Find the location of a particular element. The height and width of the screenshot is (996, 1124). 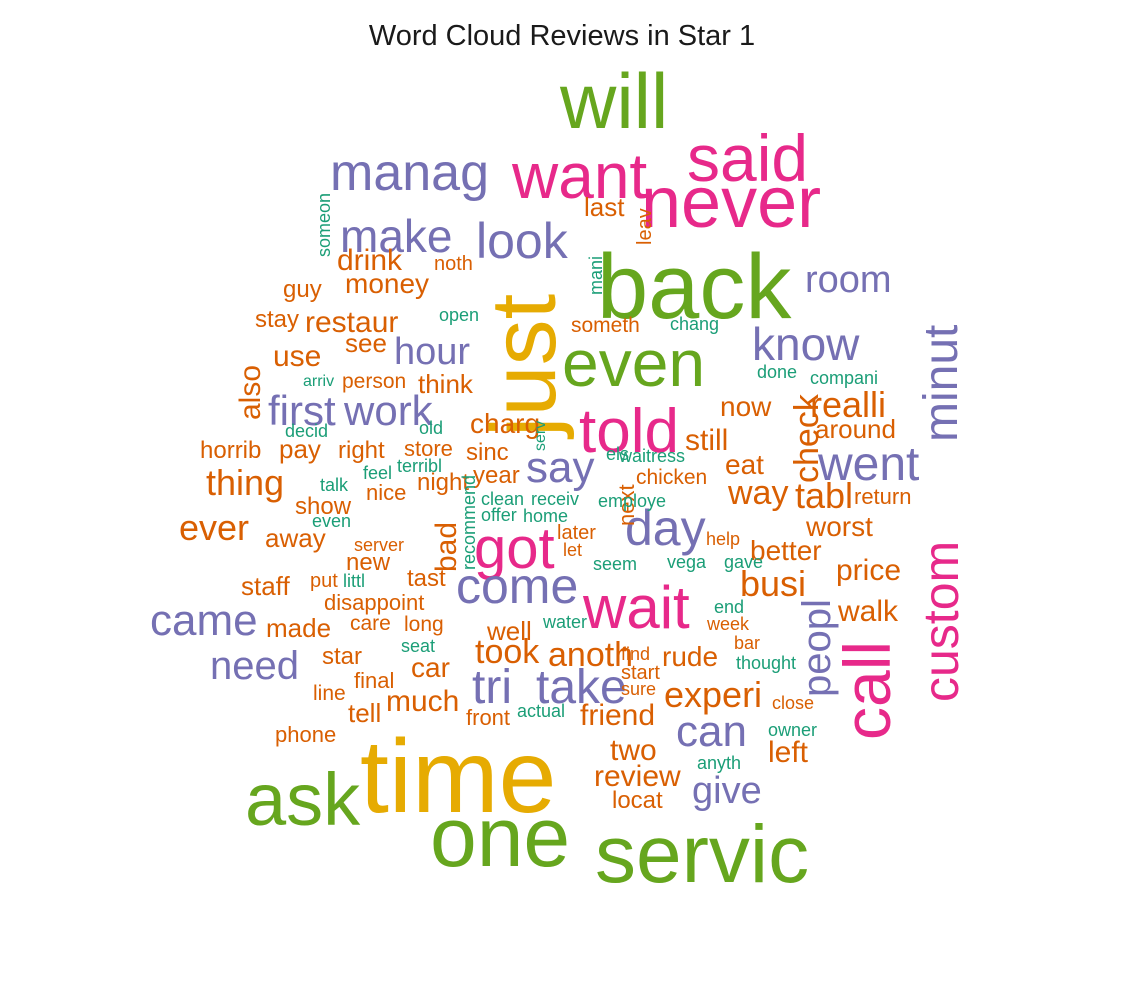

word-take: take is located at coordinates (581, 687).